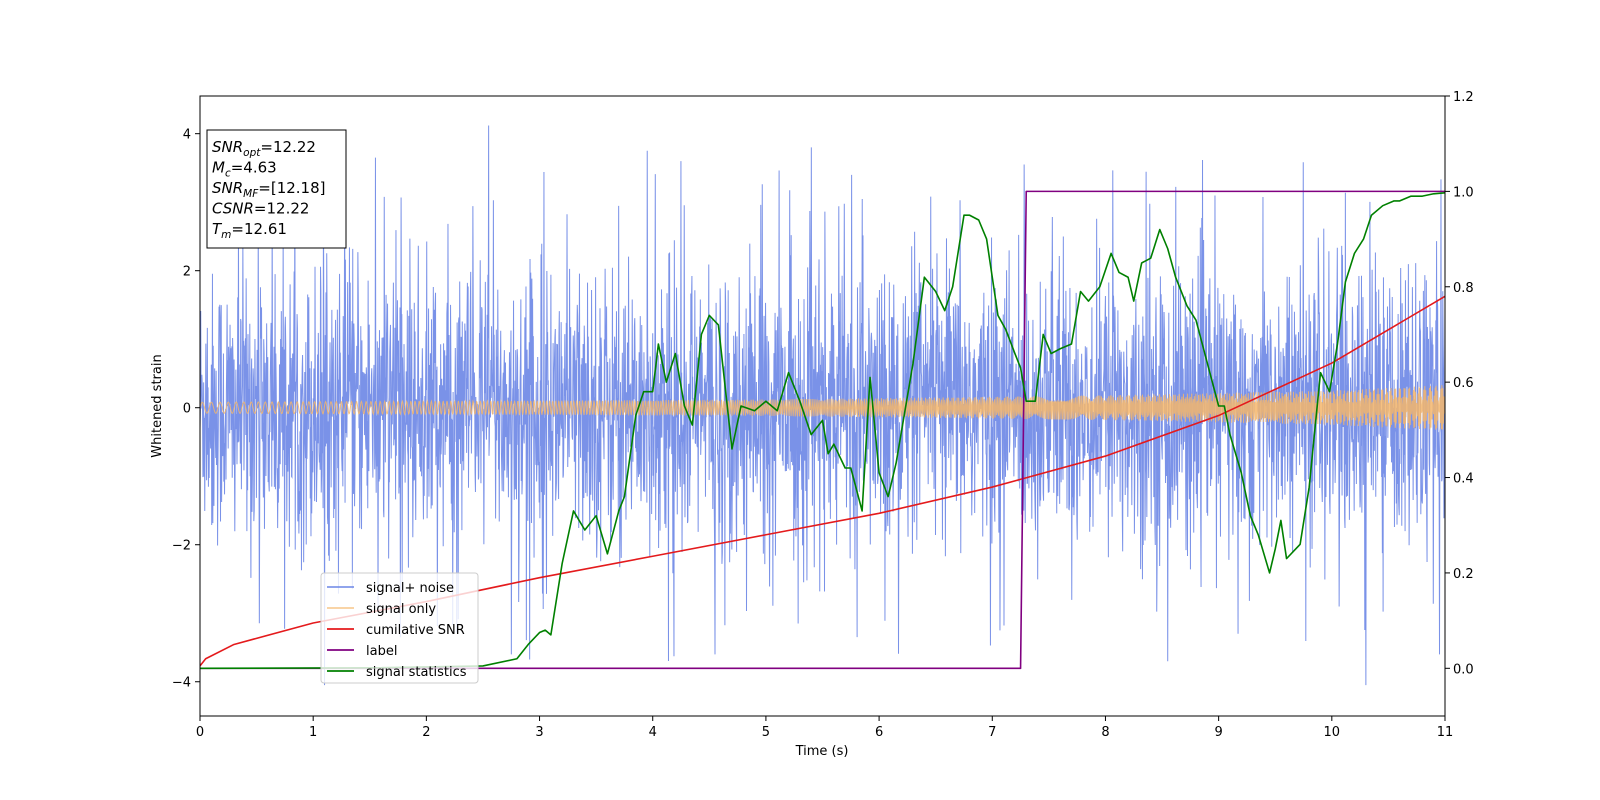 This screenshot has height=800, width=1600. Describe the element at coordinates (251, 194) in the screenshot. I see `stats-line-subscript: MF` at that location.